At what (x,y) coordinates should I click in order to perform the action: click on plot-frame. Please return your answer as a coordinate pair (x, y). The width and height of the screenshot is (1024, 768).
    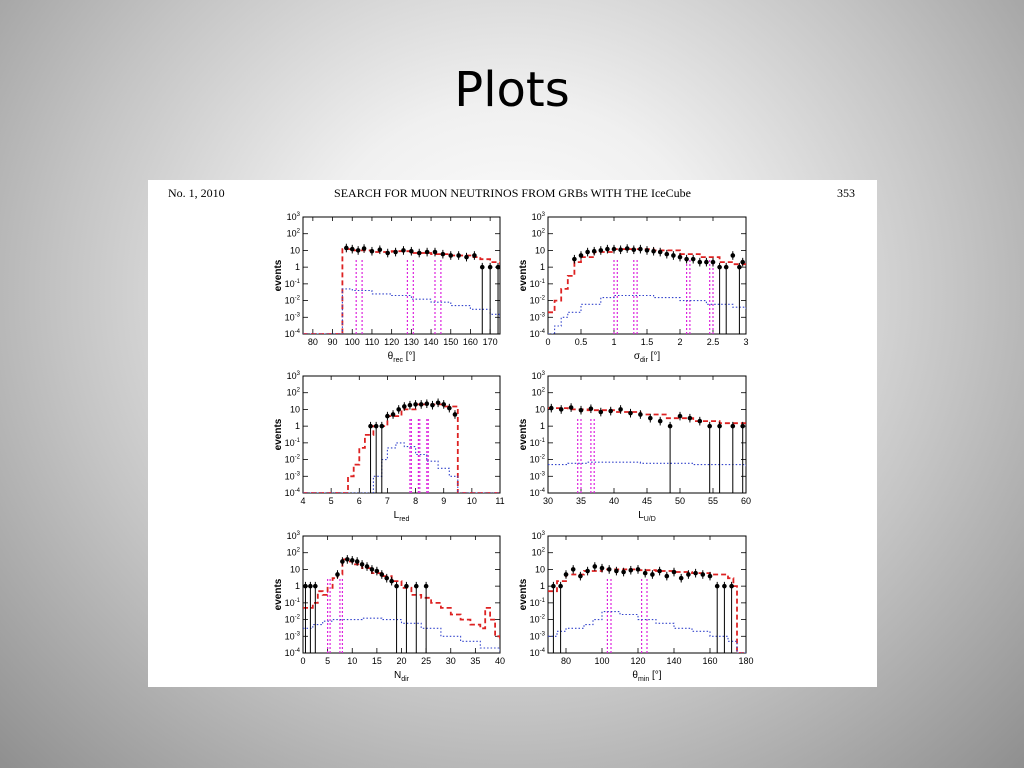
    Looking at the image, I should click on (401, 594).